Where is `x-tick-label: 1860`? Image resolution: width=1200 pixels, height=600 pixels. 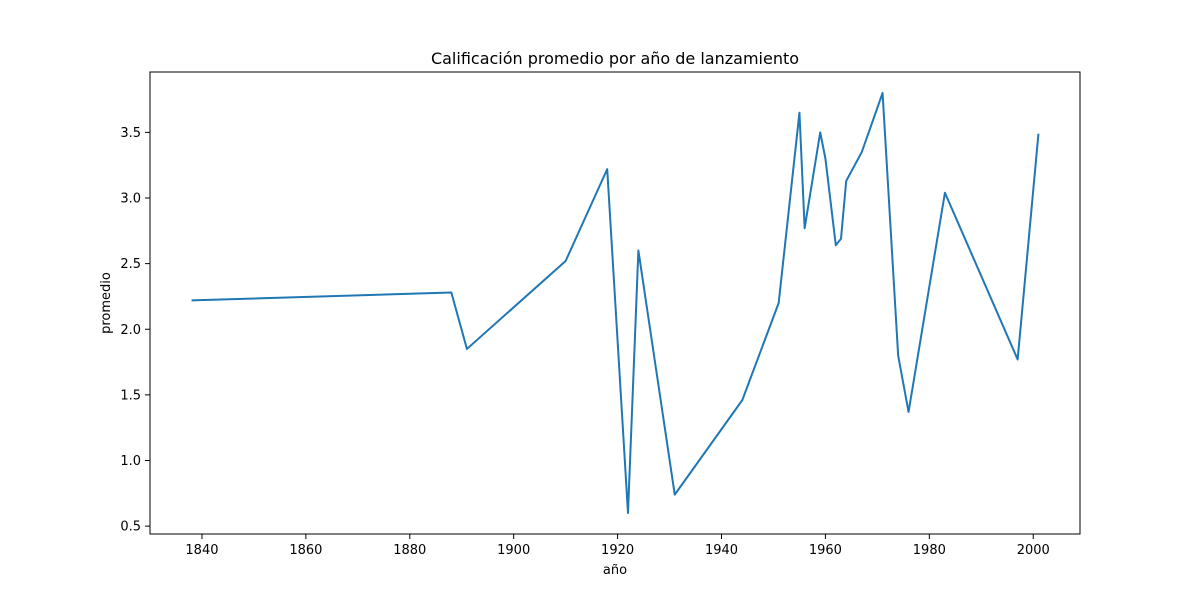 x-tick-label: 1860 is located at coordinates (305, 550).